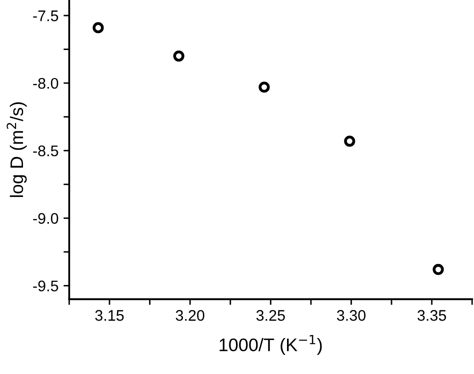  Describe the element at coordinates (271, 344) in the screenshot. I see `x-axis-title: 1000/T (K$^{−1}$)` at that location.